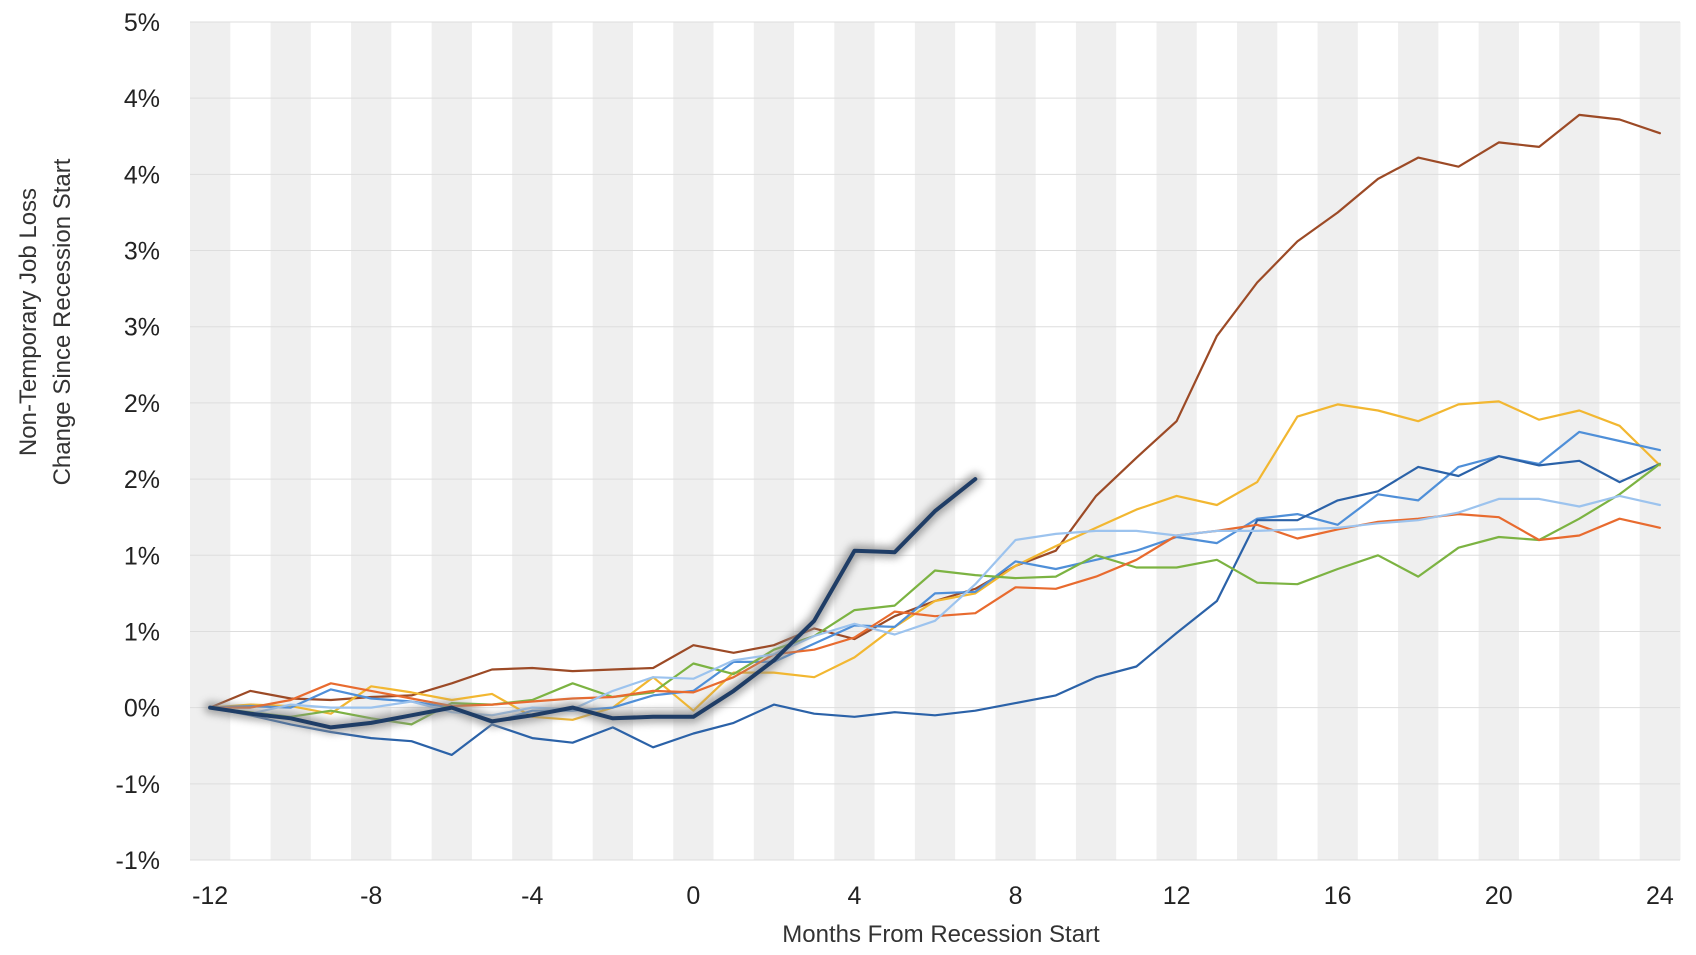  I want to click on x-tick-label: 0, so click(693, 896).